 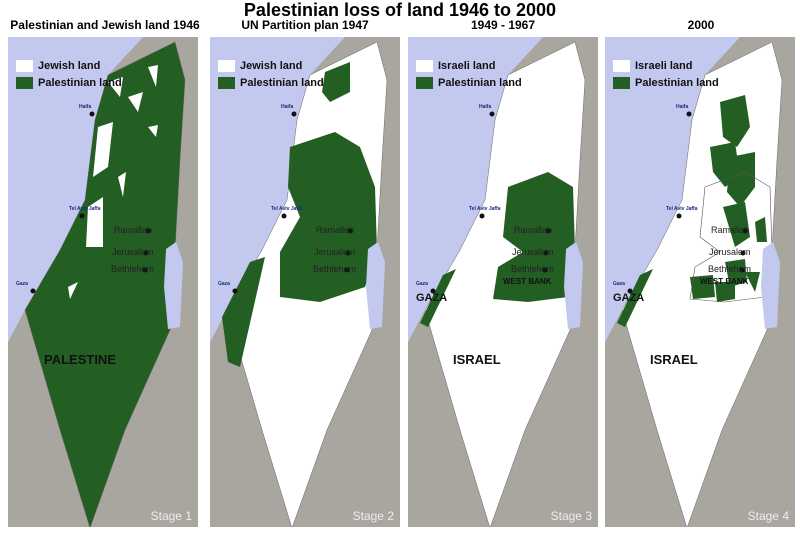 I want to click on panel-heading: 2000, so click(x=701, y=25).